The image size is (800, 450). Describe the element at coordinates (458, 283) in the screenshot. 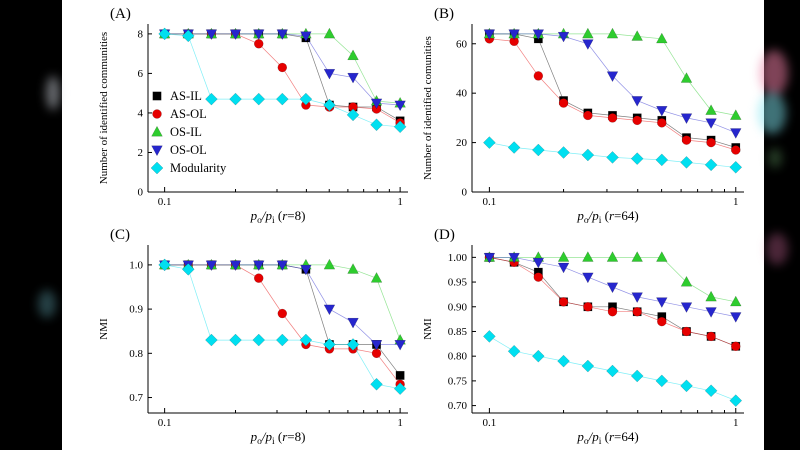

I see `svg-text: 0.95` at that location.